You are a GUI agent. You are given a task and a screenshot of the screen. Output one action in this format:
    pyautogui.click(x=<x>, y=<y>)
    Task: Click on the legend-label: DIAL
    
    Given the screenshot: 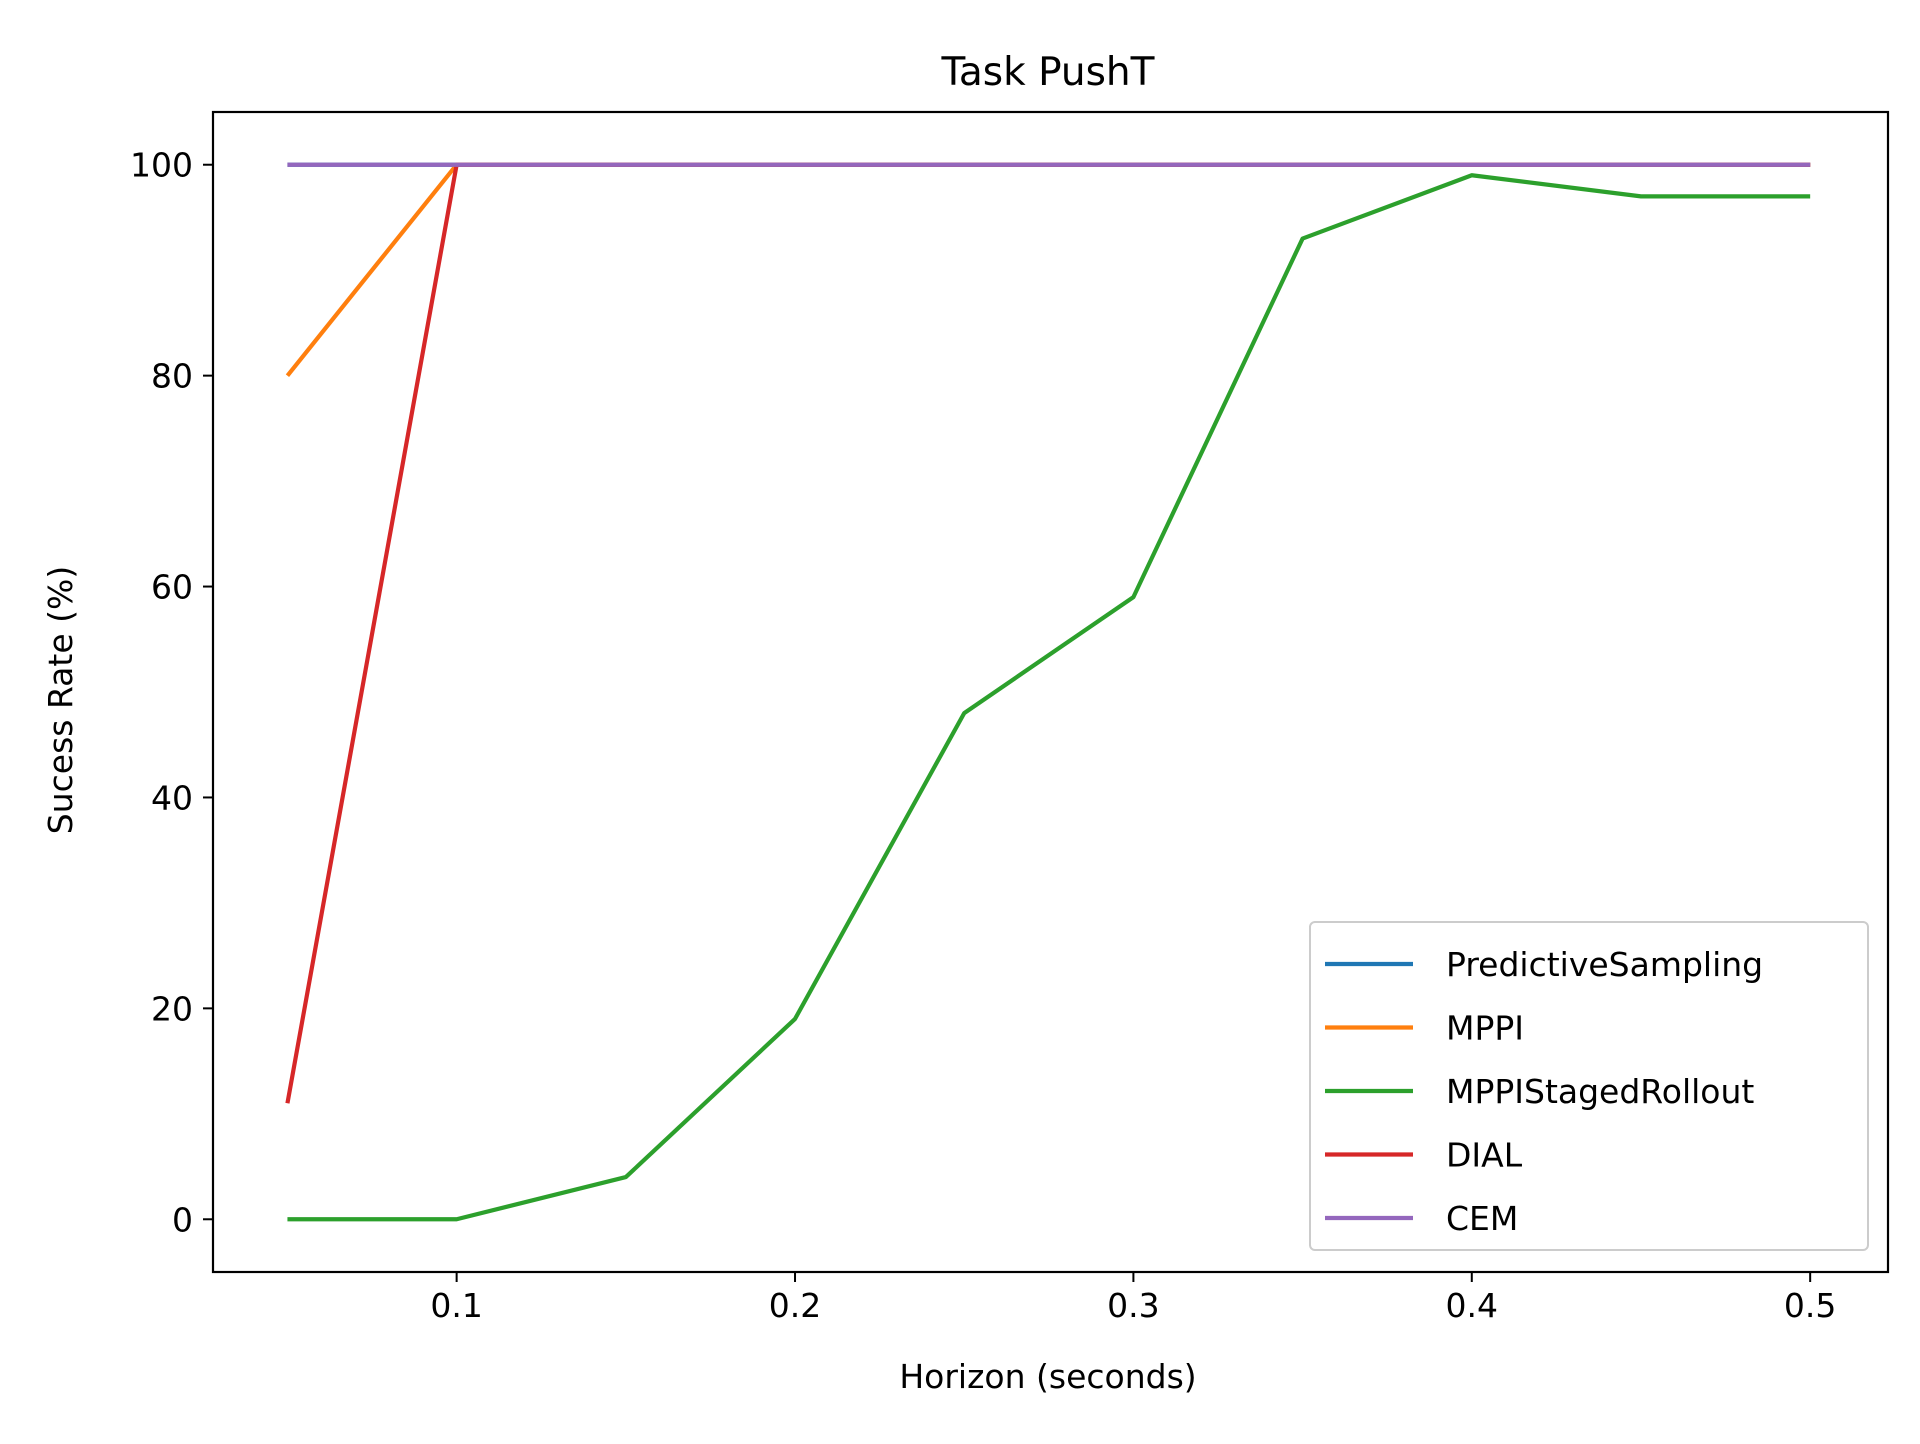 What is the action you would take?
    pyautogui.click(x=1484, y=1155)
    